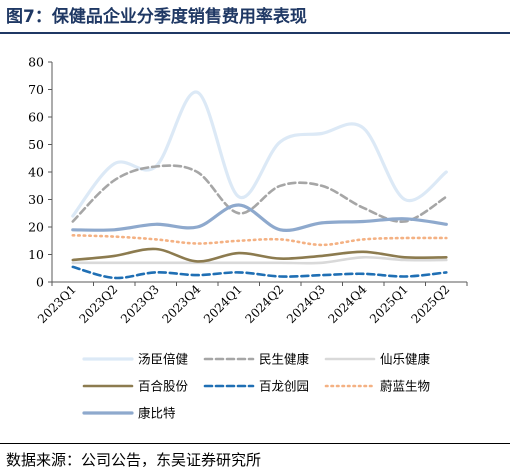 This screenshot has height=476, width=510. Describe the element at coordinates (36, 227) in the screenshot. I see `y-tick-label: 20` at that location.